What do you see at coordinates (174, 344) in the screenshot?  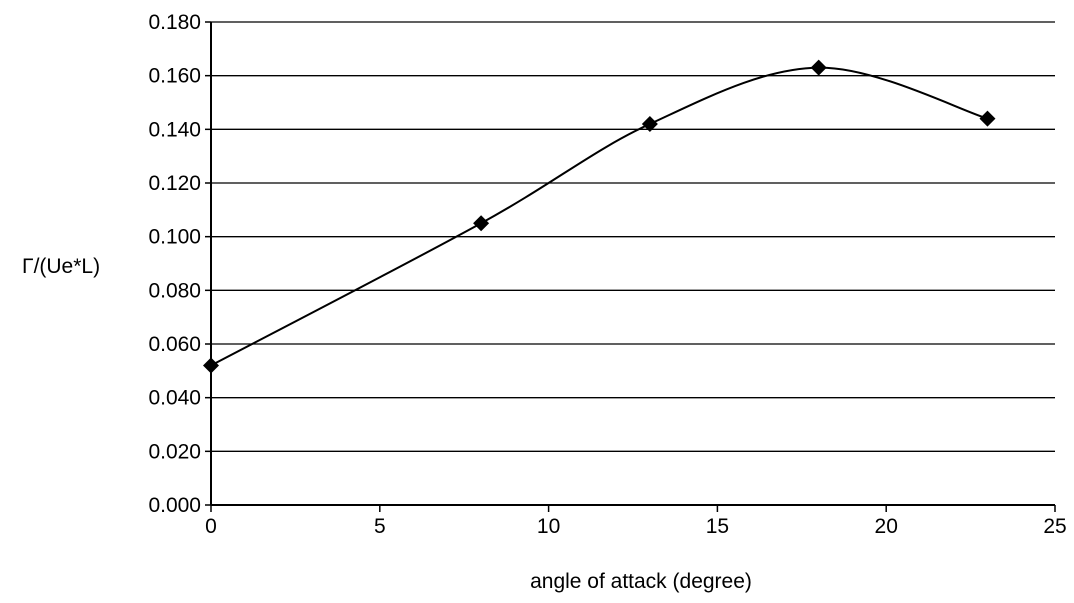 I see `y-tick-label: 0.060` at bounding box center [174, 344].